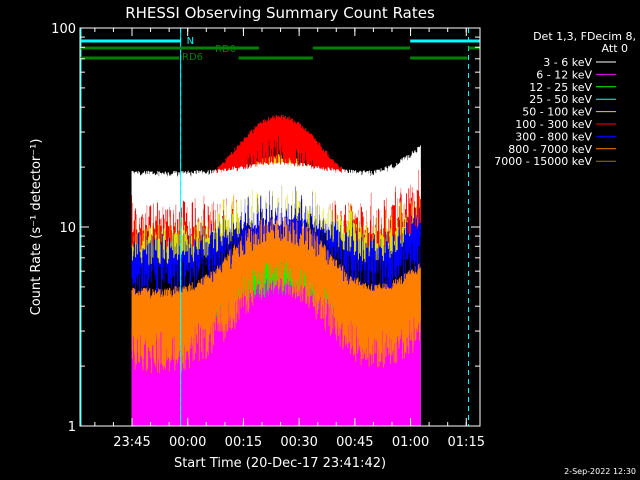 The image size is (640, 480). What do you see at coordinates (63, 29) in the screenshot?
I see `y-tick-label: 100` at bounding box center [63, 29].